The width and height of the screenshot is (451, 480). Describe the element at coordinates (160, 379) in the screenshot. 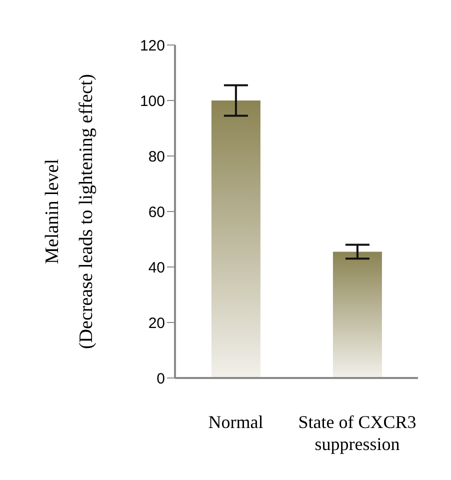

I see `y-tick-label: 0` at that location.